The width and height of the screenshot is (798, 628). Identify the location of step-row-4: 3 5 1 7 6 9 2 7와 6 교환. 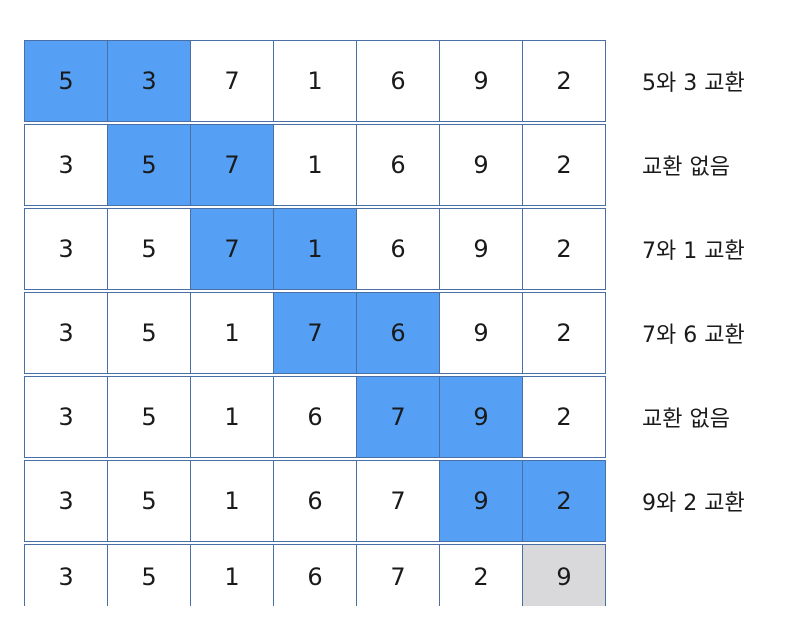
(384, 333).